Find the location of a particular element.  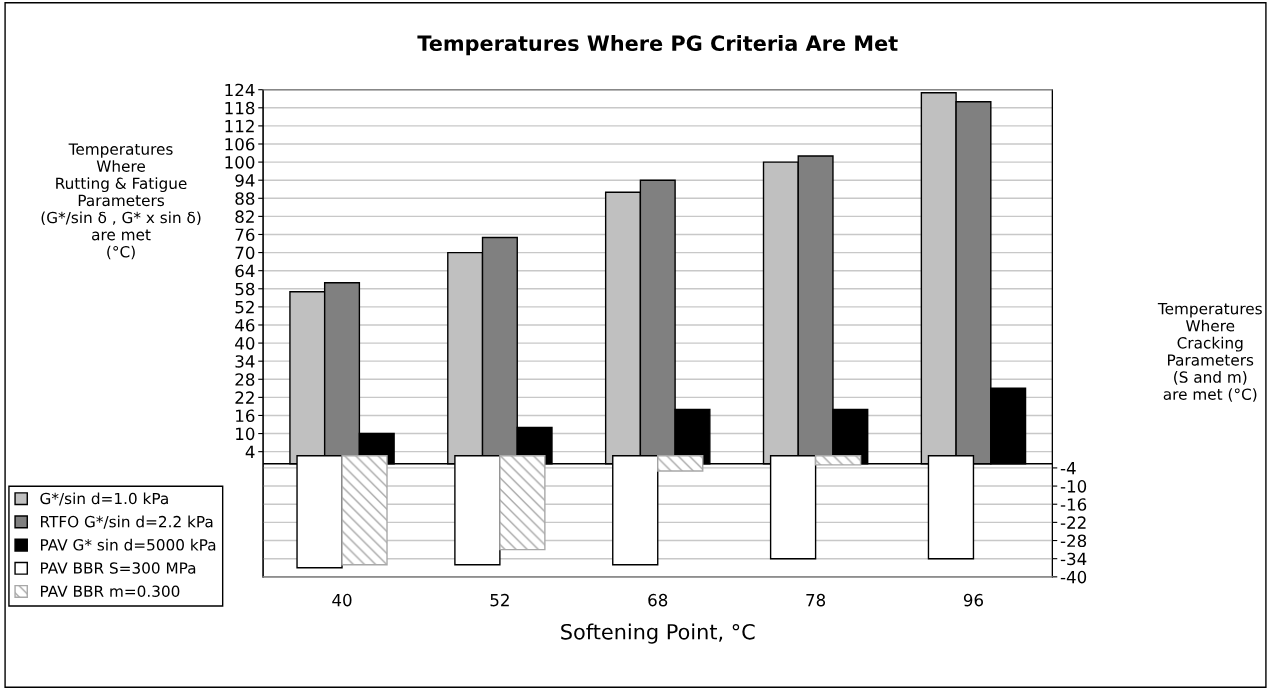

legend-label: RTFO G*/sin d=2.2 kPa is located at coordinates (127, 522).